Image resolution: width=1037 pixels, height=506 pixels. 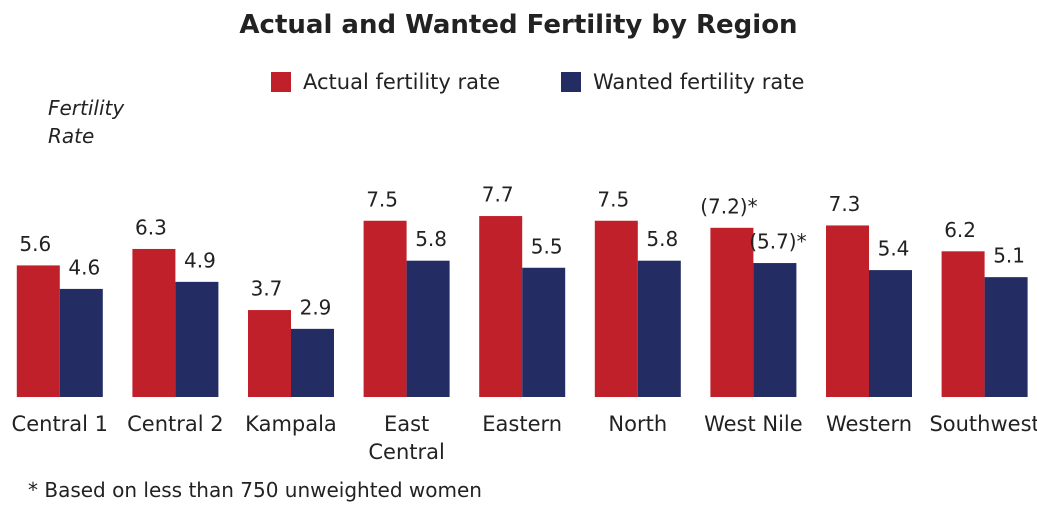 I want to click on data-label: 5.4, so click(x=894, y=249).